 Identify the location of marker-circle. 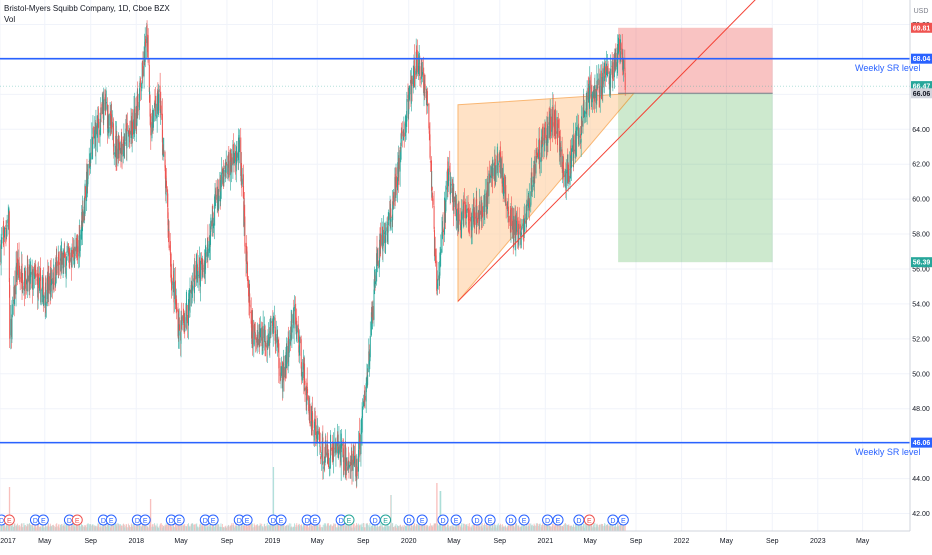
(247, 520).